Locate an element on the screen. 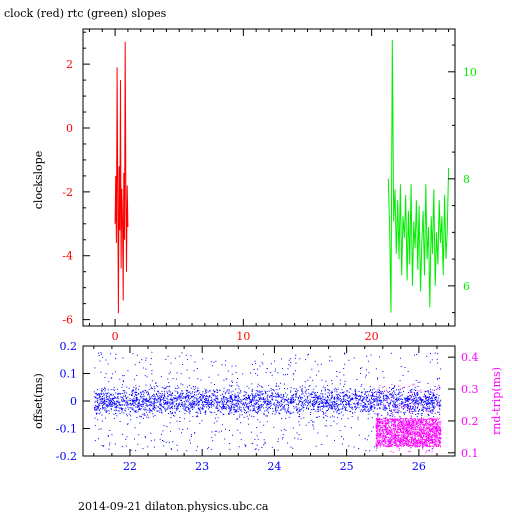 The image size is (512, 512). chart-title: clock (red) rtc (green) slopes is located at coordinates (85, 13).